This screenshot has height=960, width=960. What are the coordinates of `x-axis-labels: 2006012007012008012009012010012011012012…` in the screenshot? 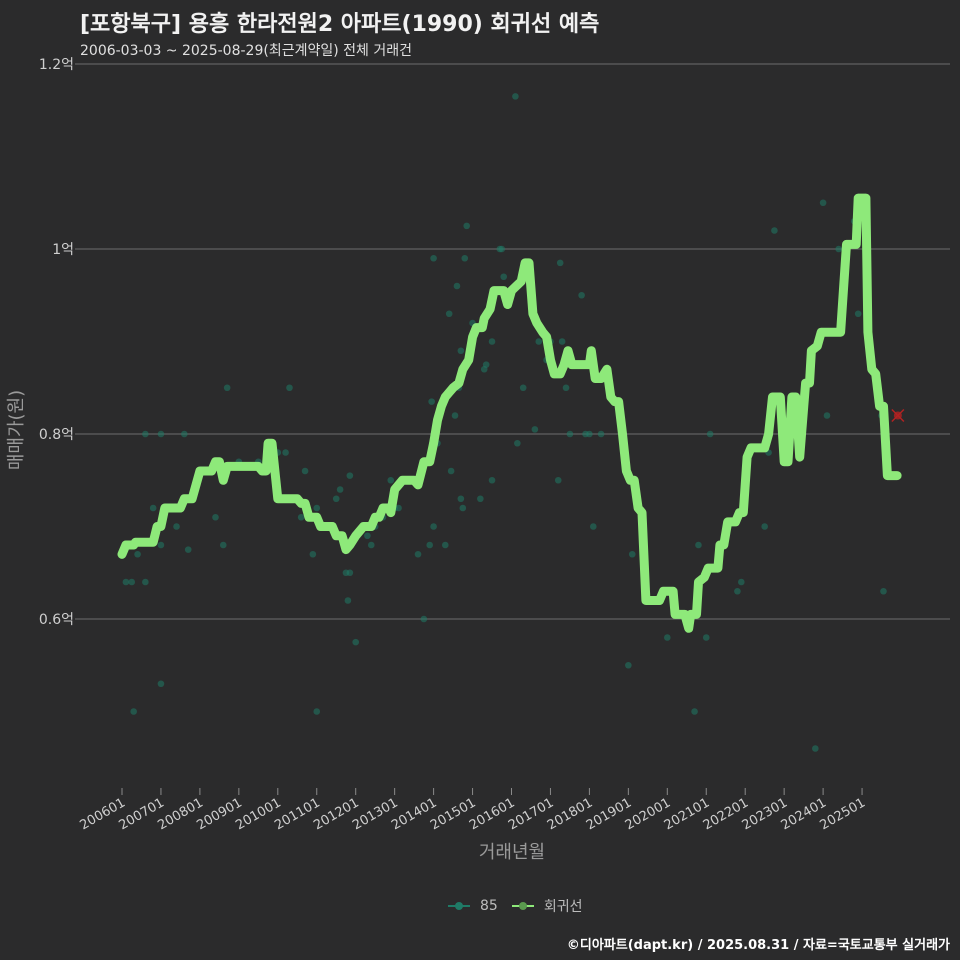 It's located at (473, 810).